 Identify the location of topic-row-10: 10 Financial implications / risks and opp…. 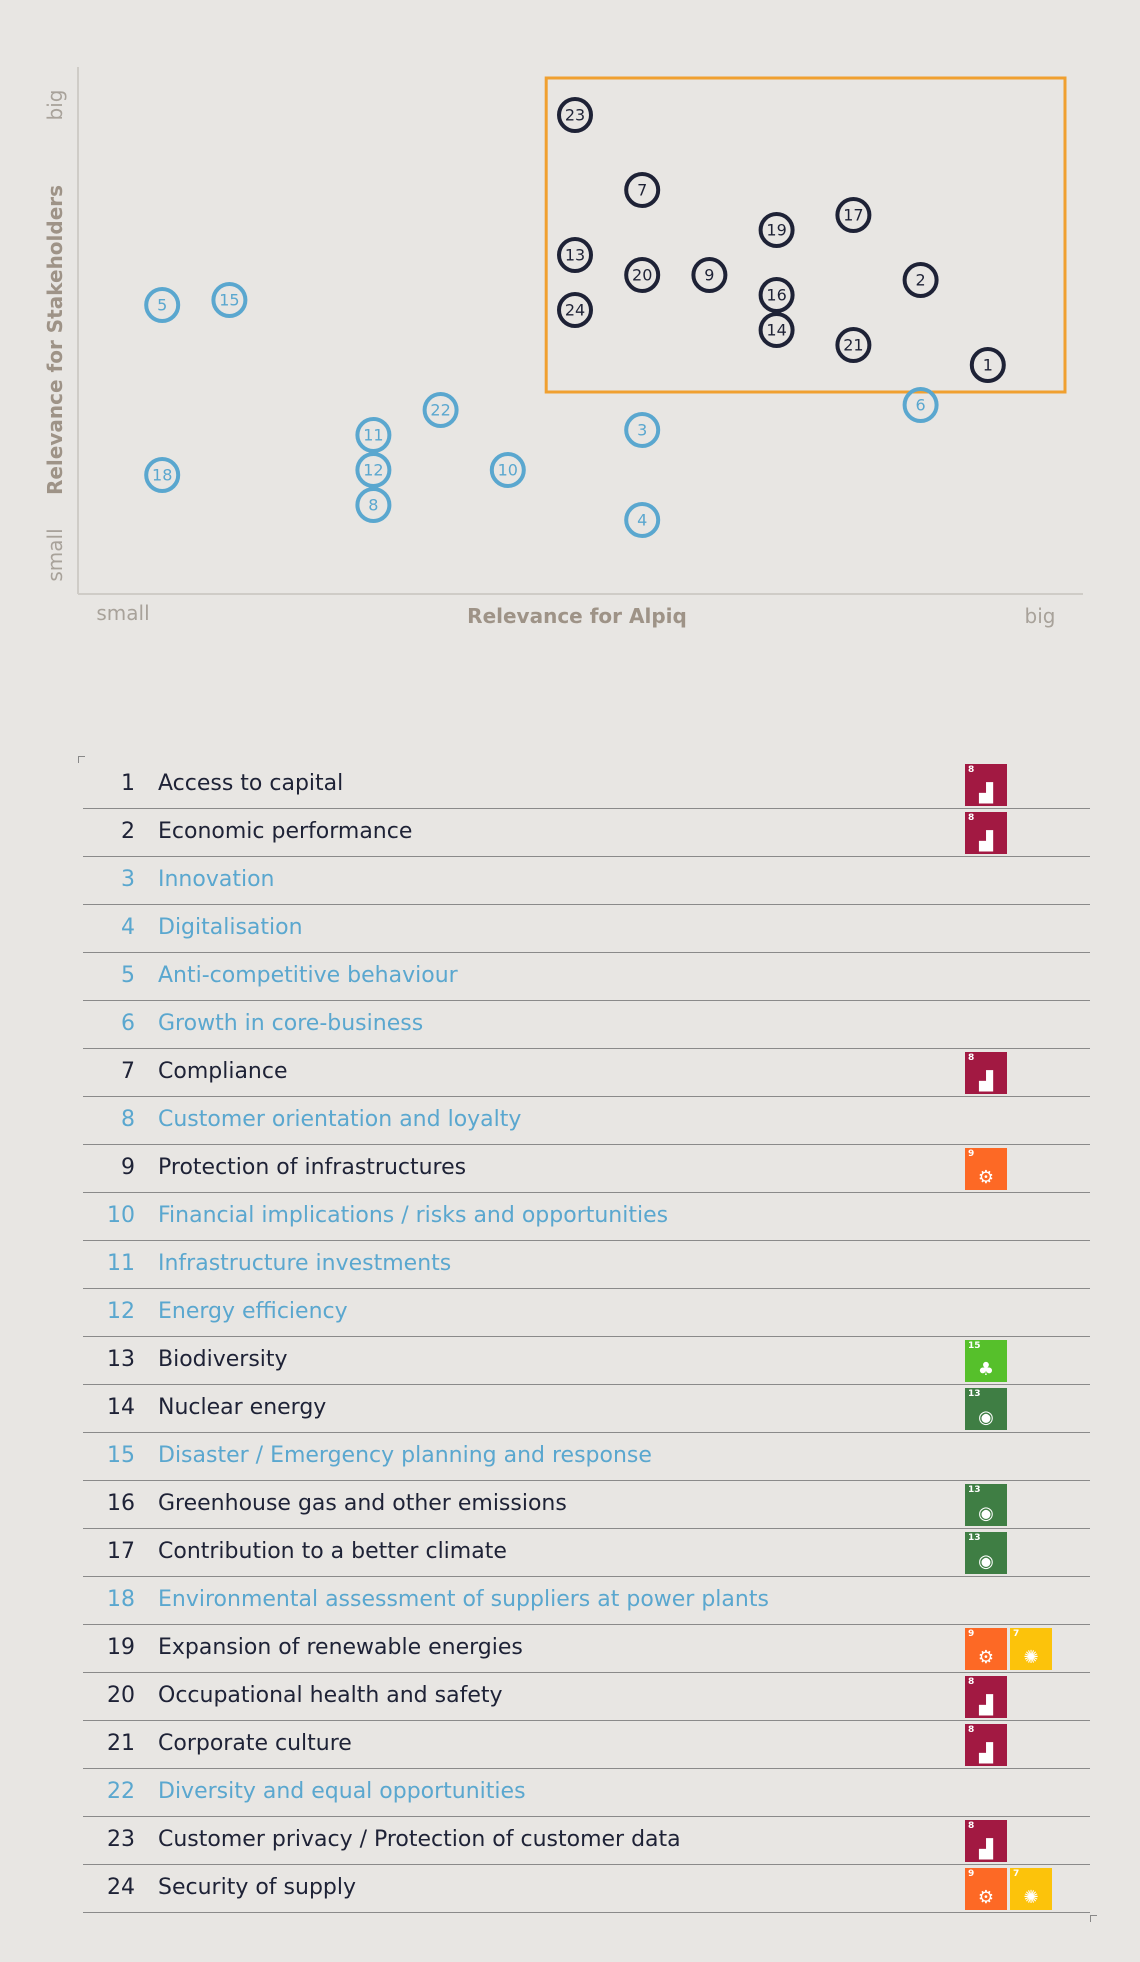
(586, 1217).